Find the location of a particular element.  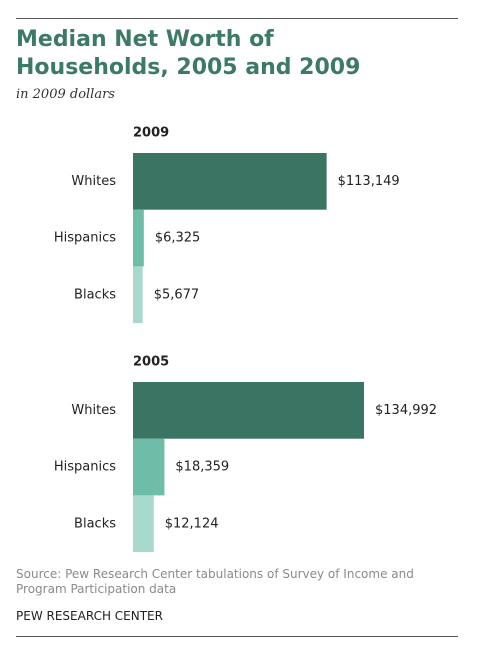

panel-title: 2009 is located at coordinates (151, 133).